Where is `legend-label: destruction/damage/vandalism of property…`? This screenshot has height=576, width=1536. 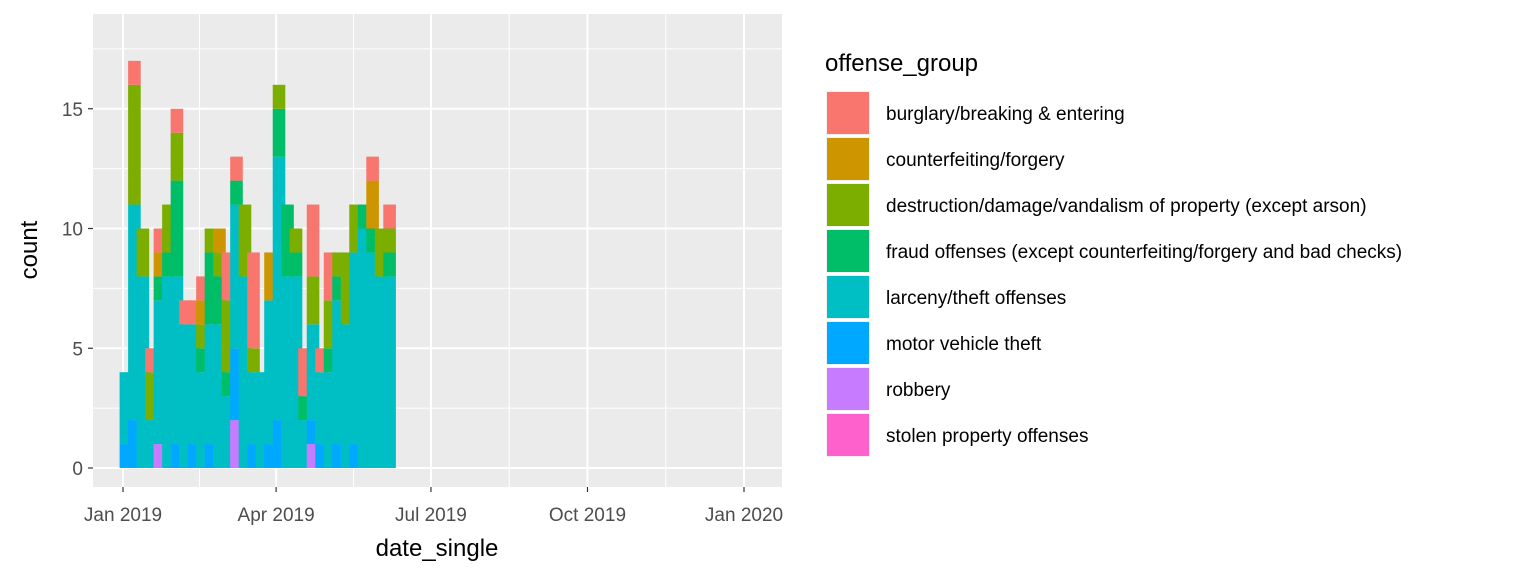 legend-label: destruction/damage/vandalism of property… is located at coordinates (1126, 206).